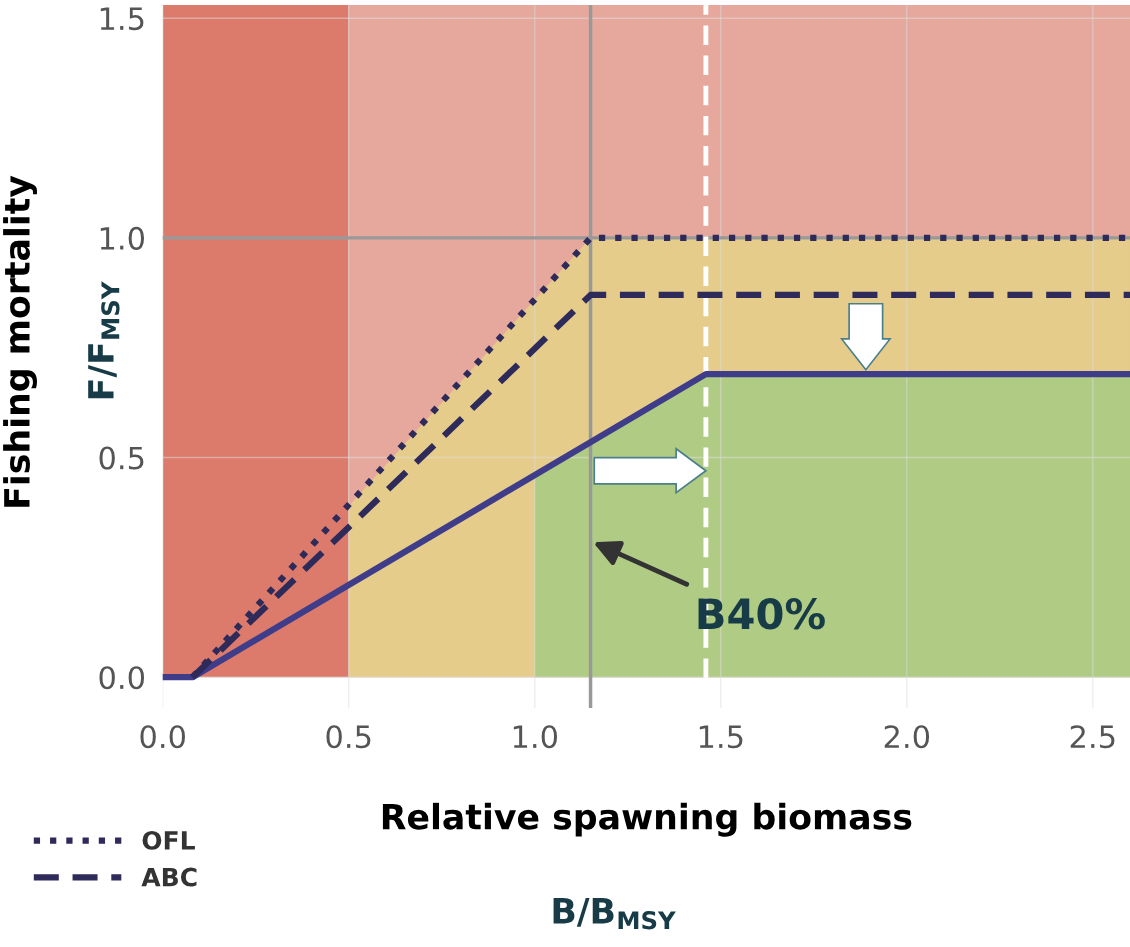 The height and width of the screenshot is (947, 1130). What do you see at coordinates (614, 914) in the screenshot?
I see `text: B/B$_{MSY}$` at bounding box center [614, 914].